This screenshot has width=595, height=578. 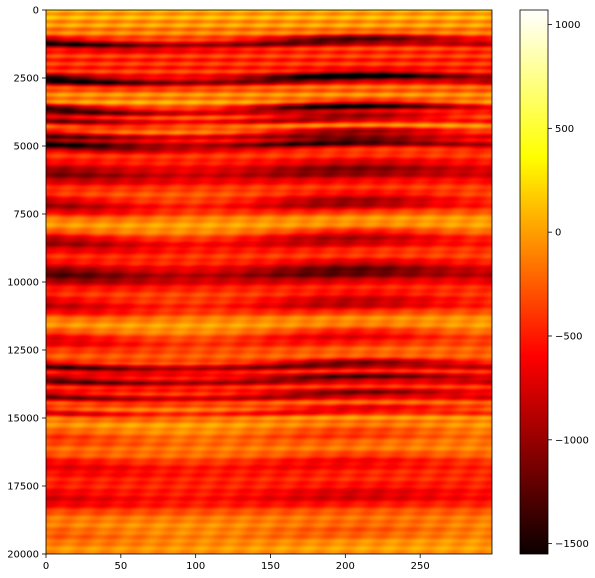 What do you see at coordinates (270, 566) in the screenshot?
I see `x-tick-label: 150` at bounding box center [270, 566].